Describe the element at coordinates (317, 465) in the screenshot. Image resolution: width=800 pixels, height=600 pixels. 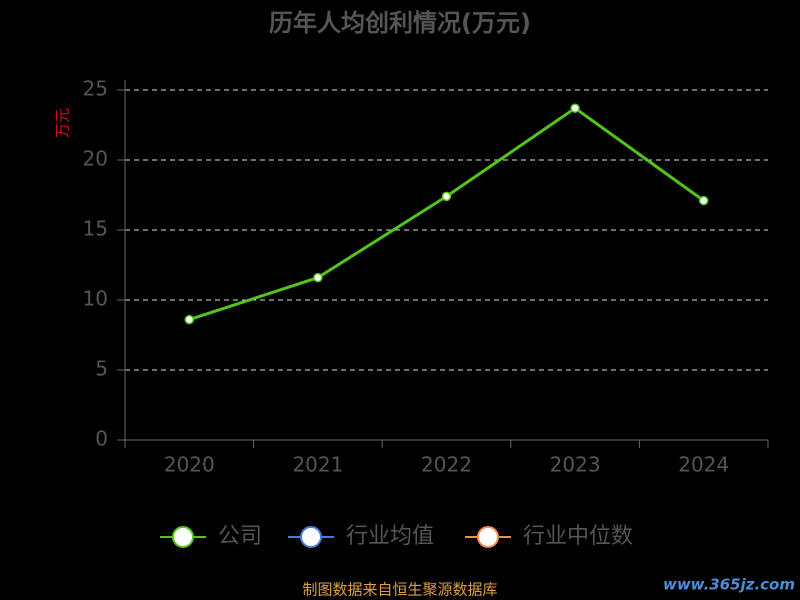
I see `x-tick-label: 2021` at that location.